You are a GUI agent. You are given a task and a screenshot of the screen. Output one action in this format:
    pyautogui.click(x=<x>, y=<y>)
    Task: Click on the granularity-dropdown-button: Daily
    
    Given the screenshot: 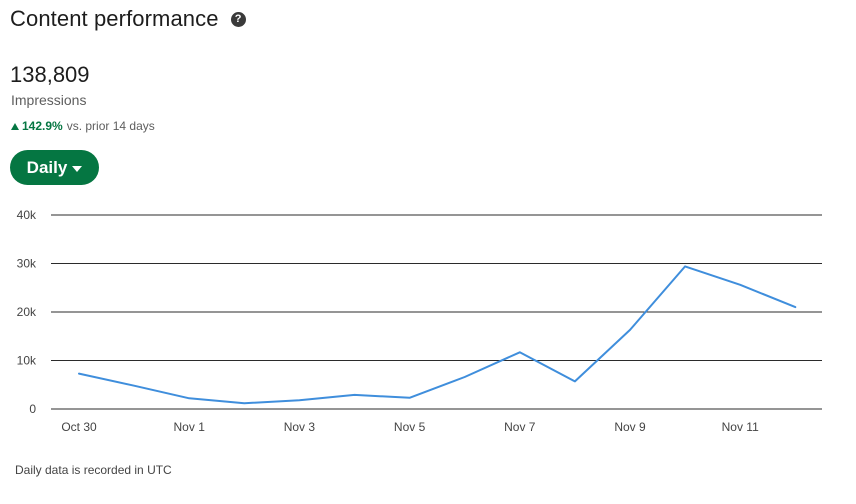 What is the action you would take?
    pyautogui.click(x=54, y=167)
    